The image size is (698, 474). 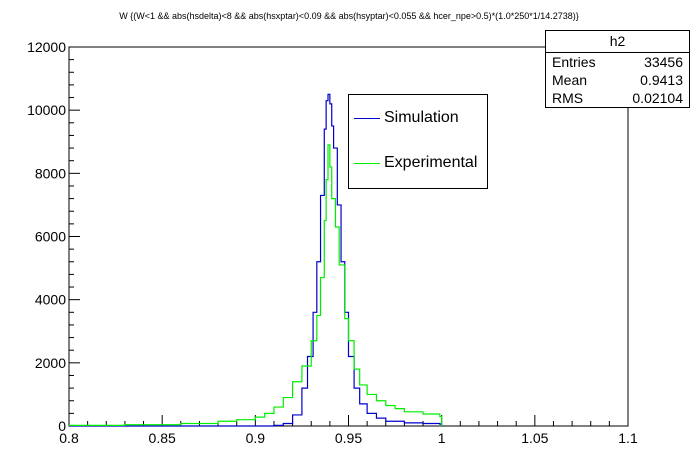 I want to click on legend: Simulation Experimental, so click(x=418, y=141).